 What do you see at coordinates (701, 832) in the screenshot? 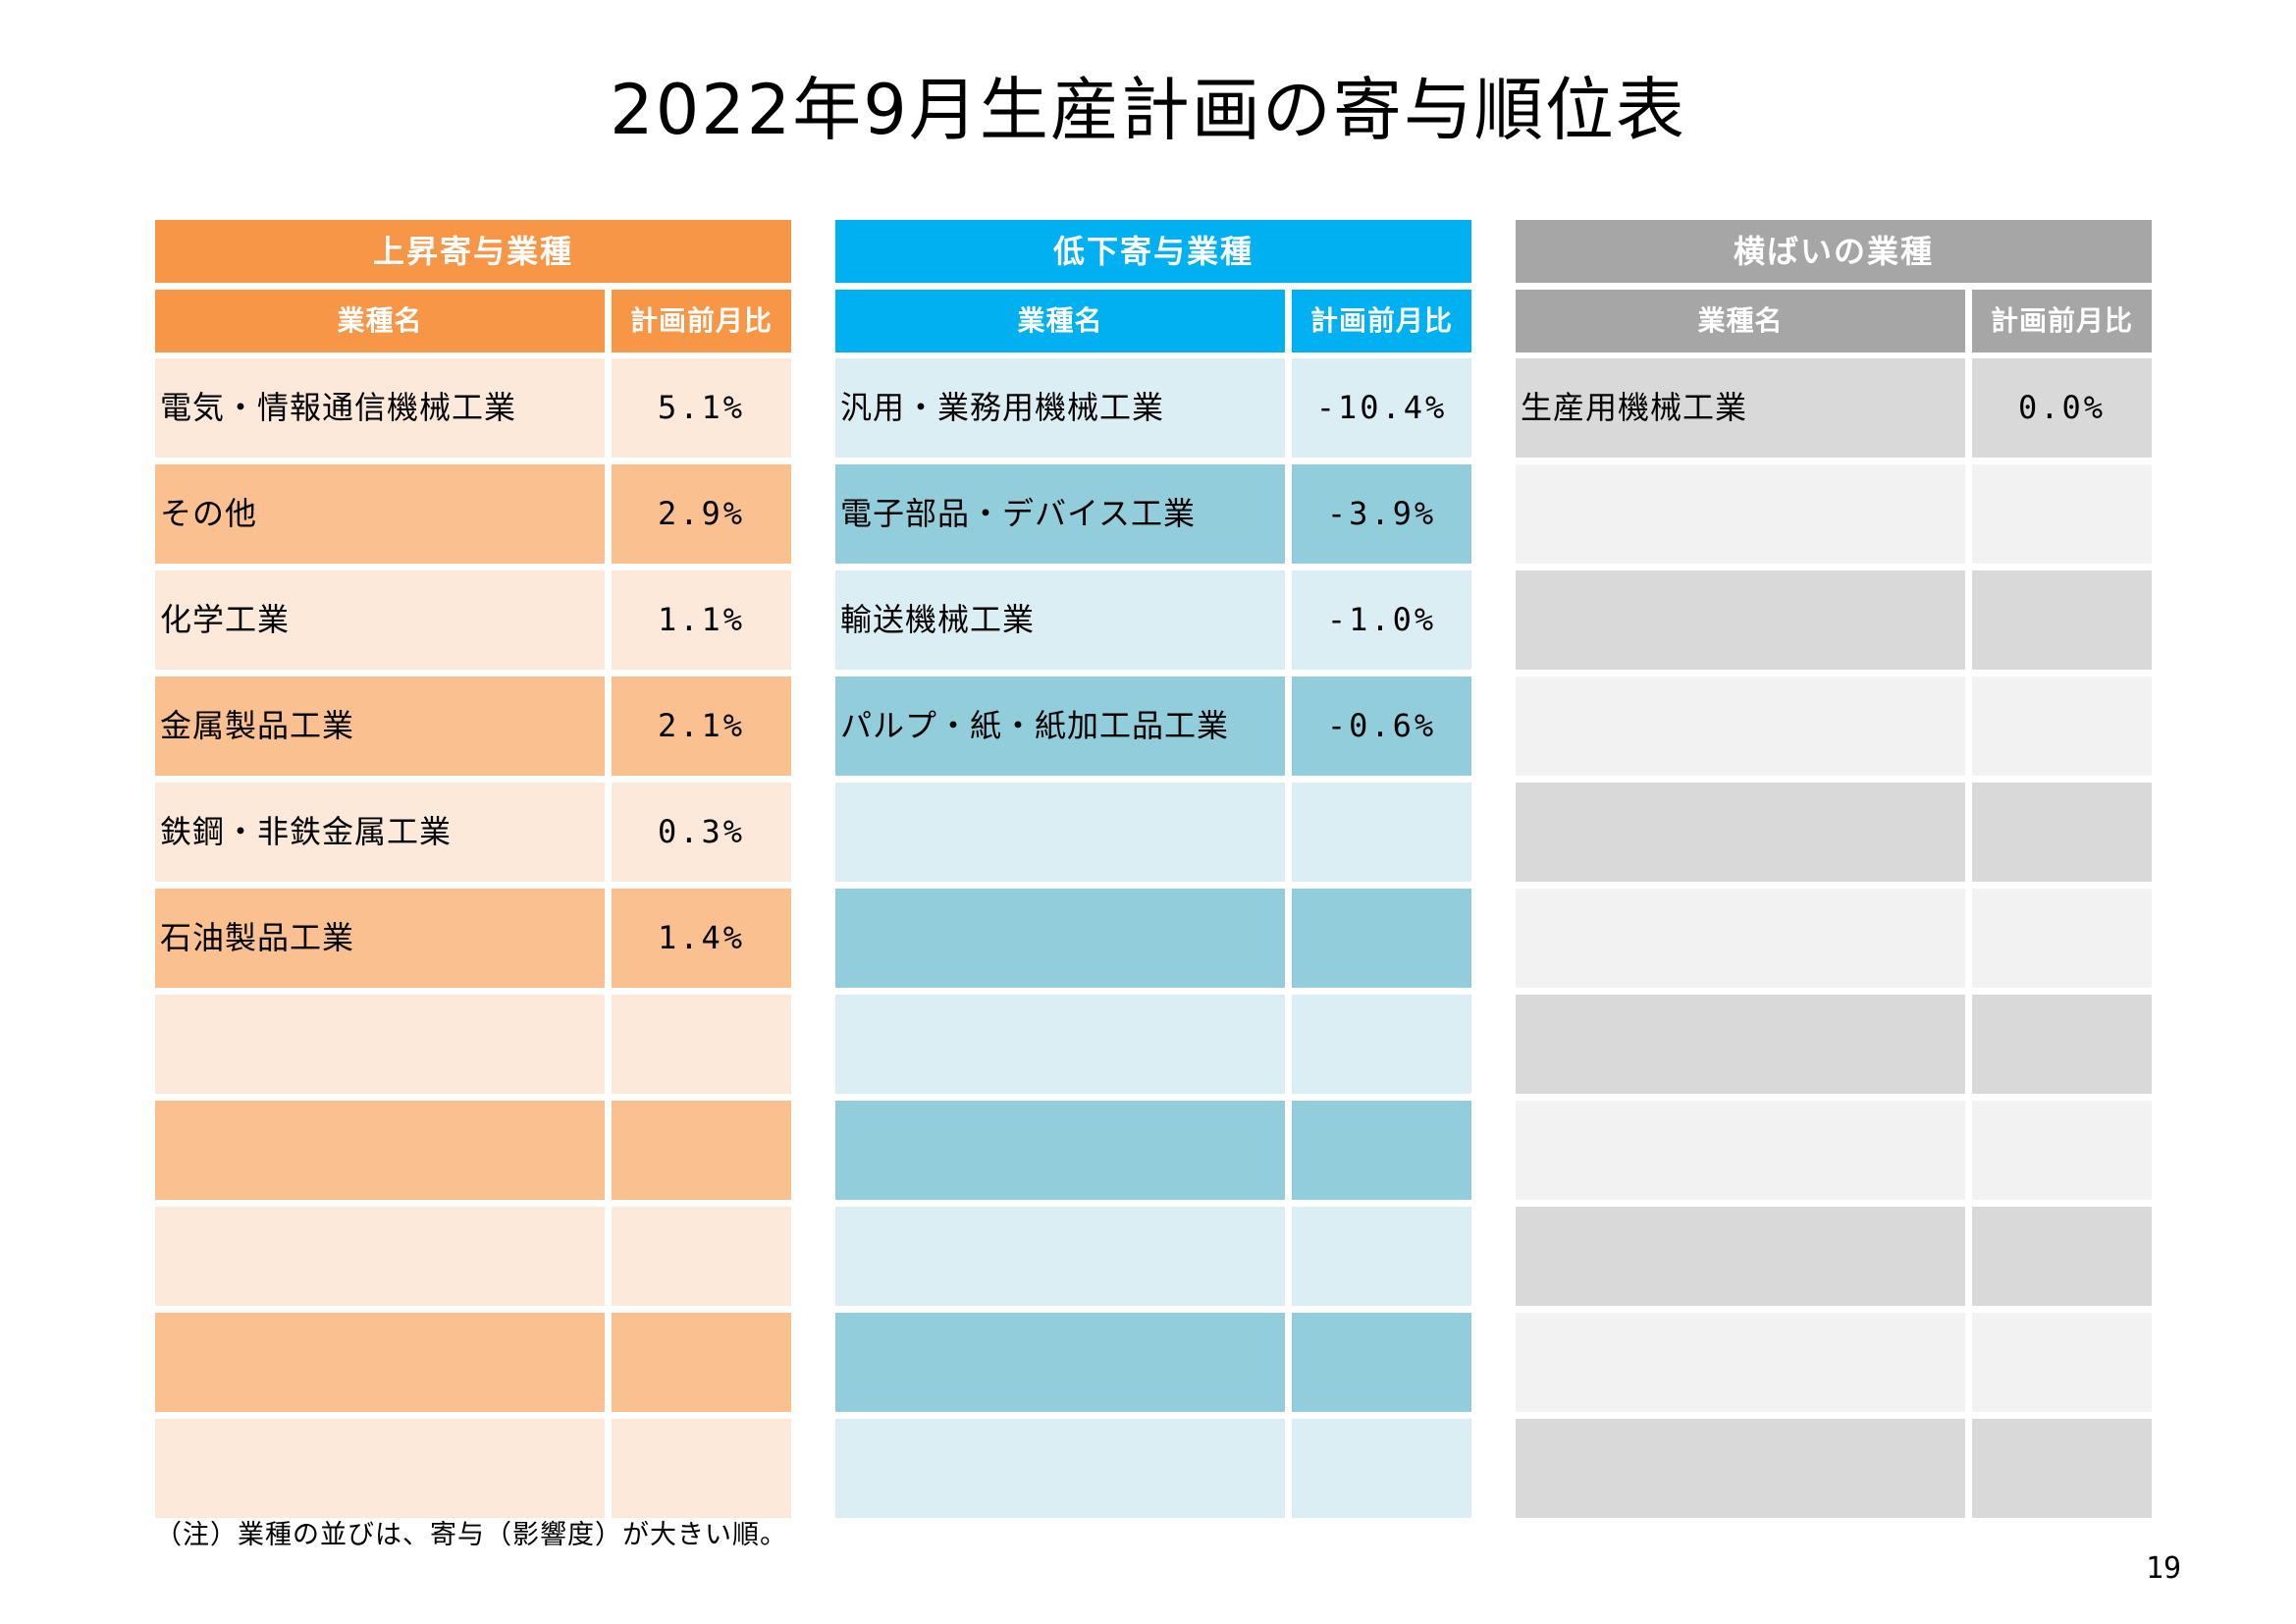
I see `mom-change-cell: 0.3%` at bounding box center [701, 832].